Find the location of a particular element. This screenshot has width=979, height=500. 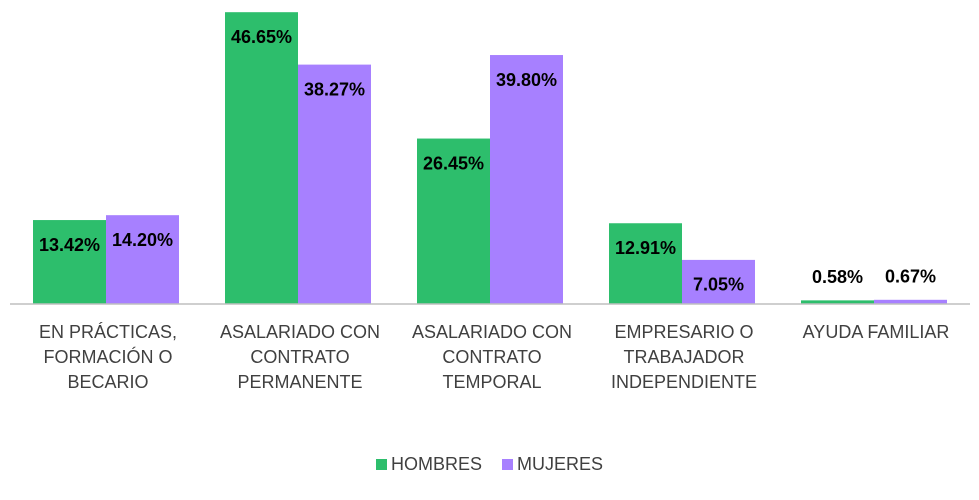

data-label: 7.05% is located at coordinates (718, 285).